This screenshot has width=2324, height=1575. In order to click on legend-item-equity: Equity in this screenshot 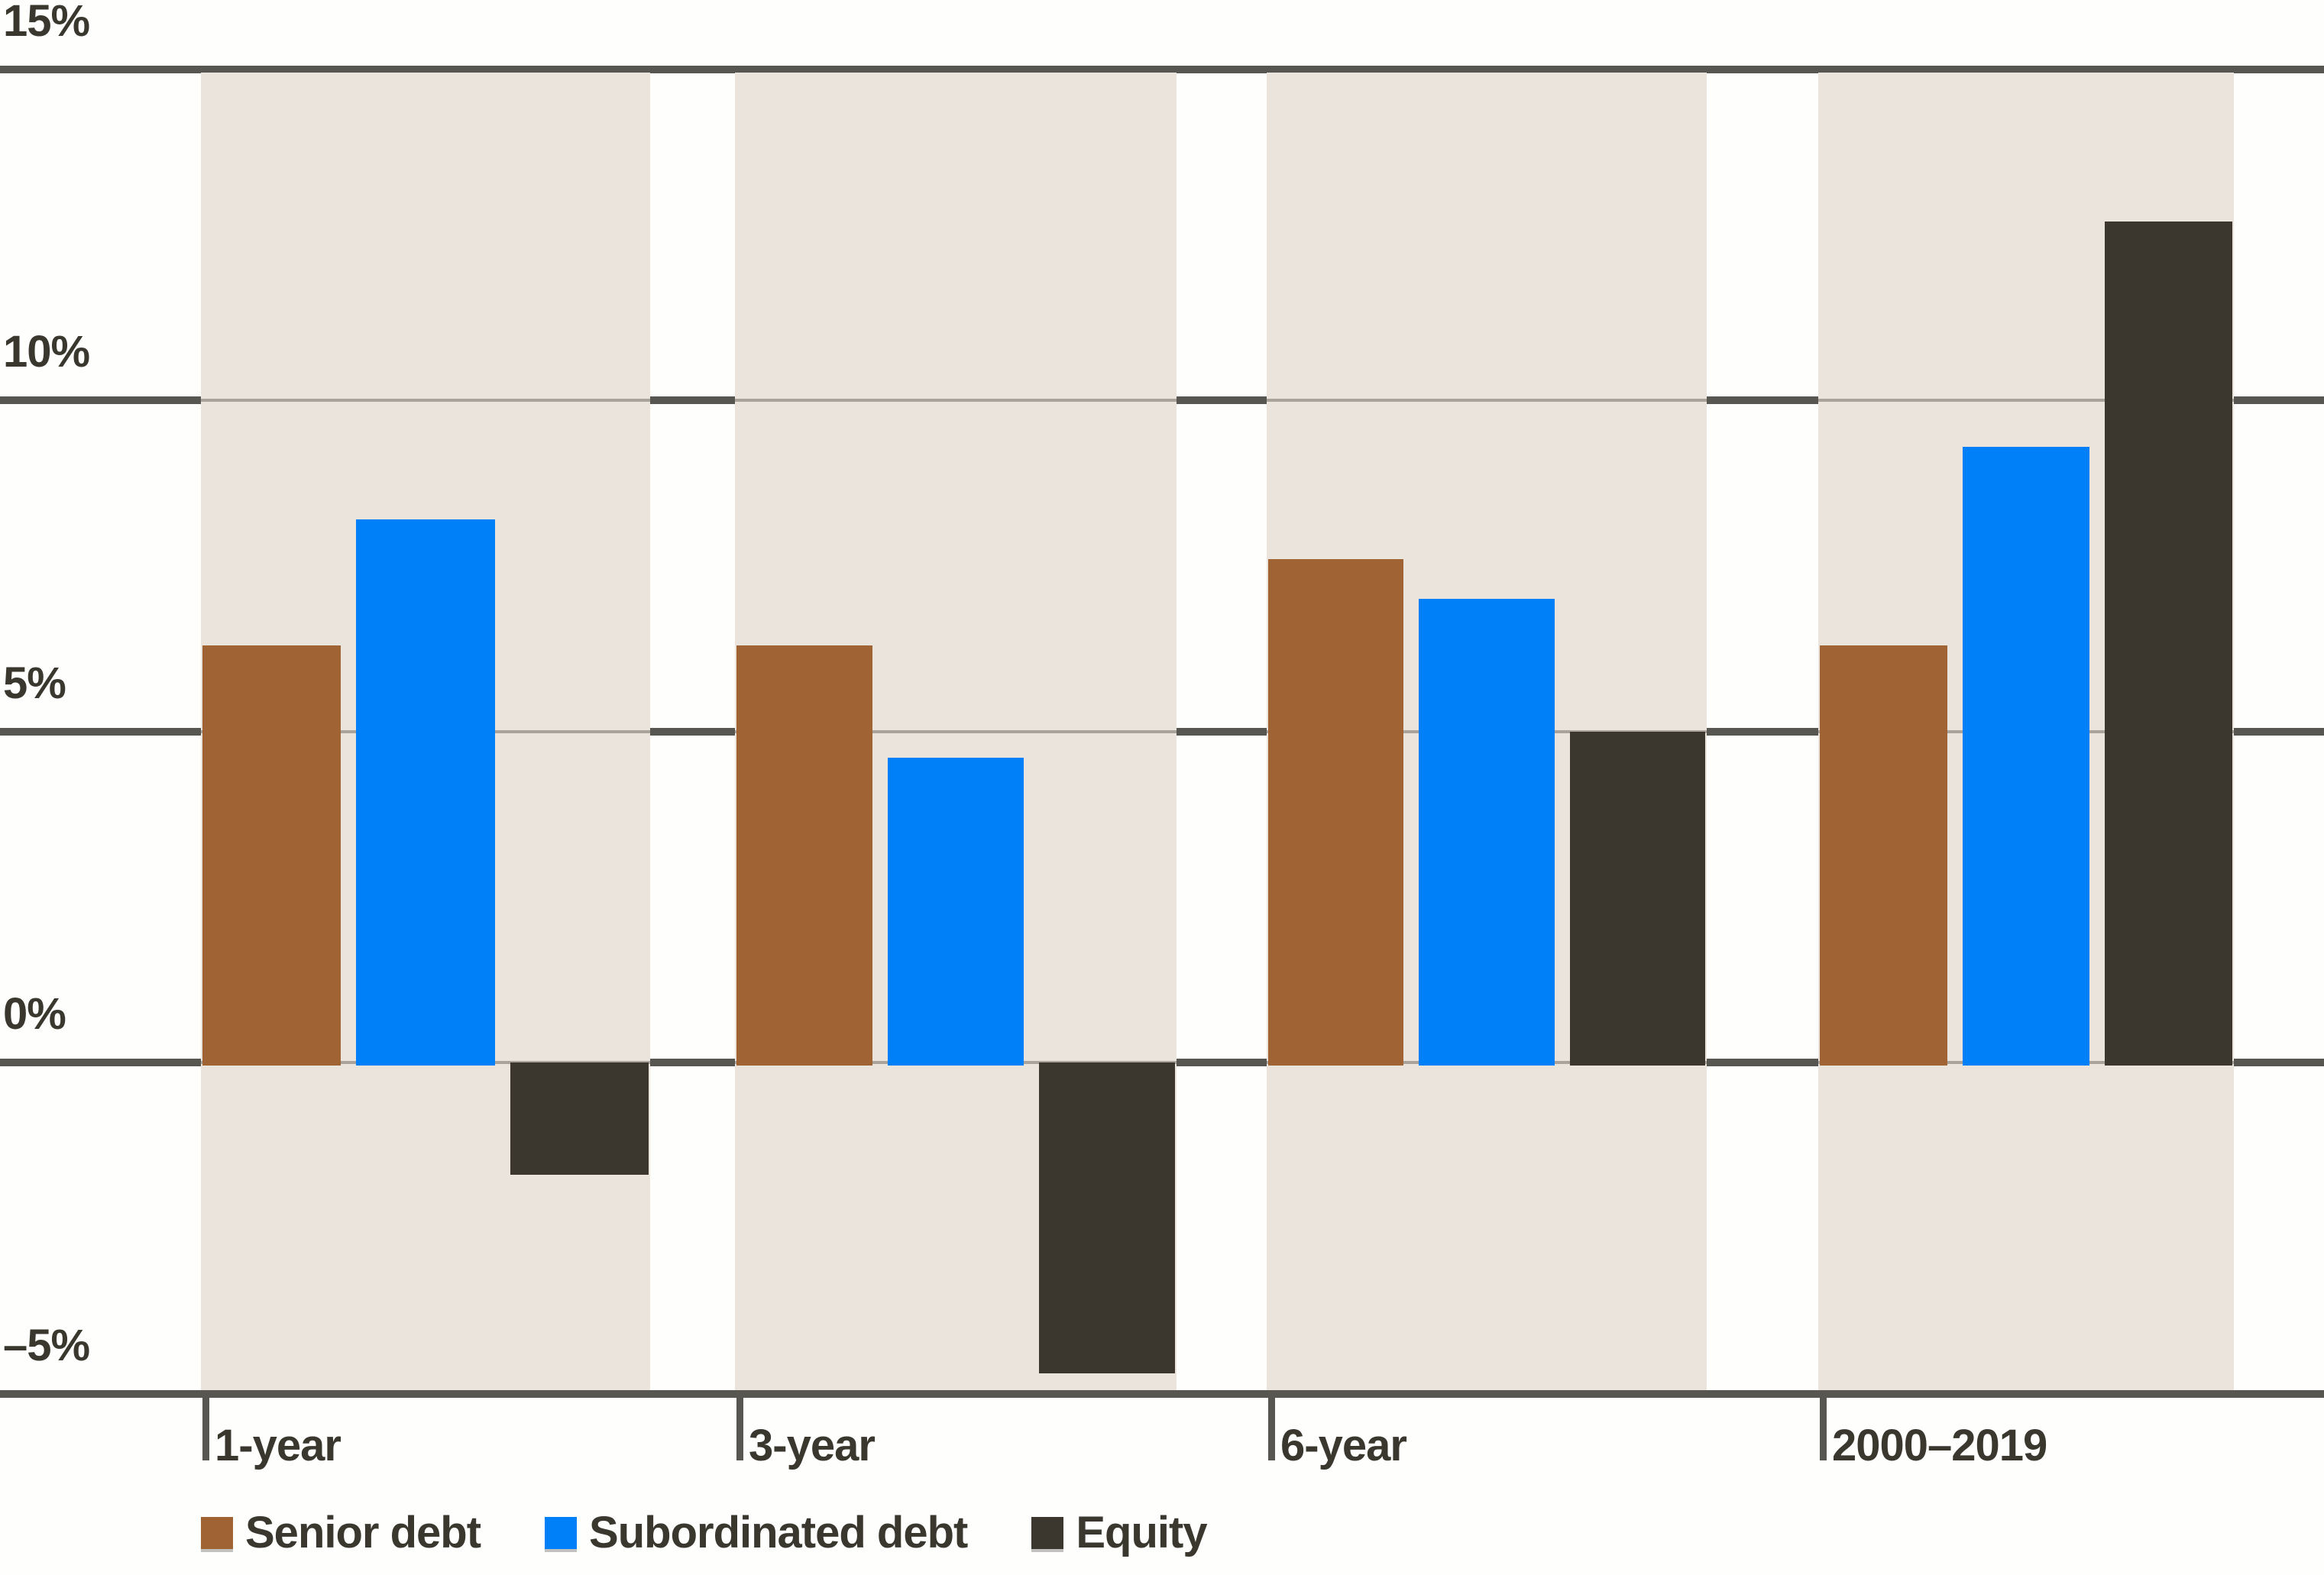, I will do `click(1119, 1532)`.